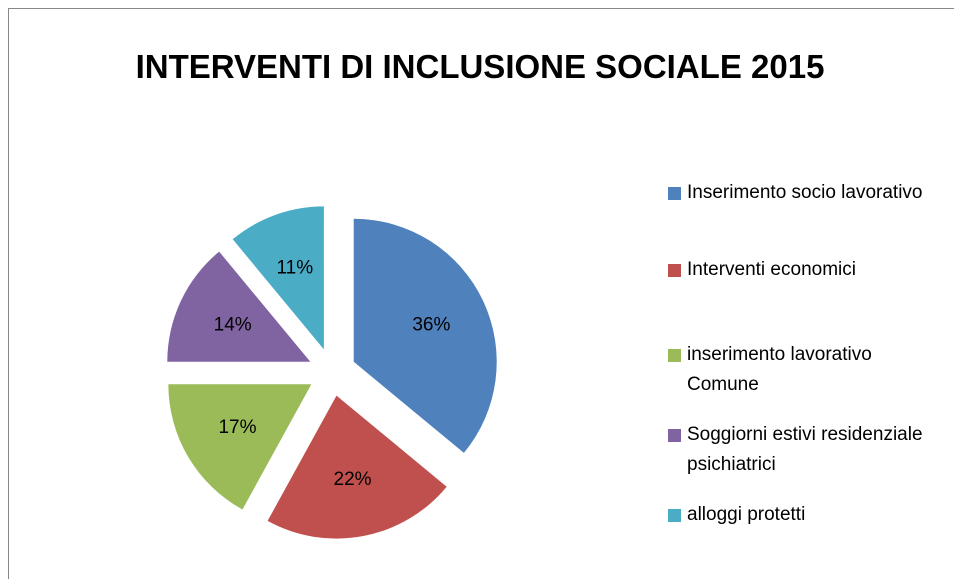 The height and width of the screenshot is (581, 956). I want to click on legend-item: inserimento lavorativo Comune, so click(800, 370).